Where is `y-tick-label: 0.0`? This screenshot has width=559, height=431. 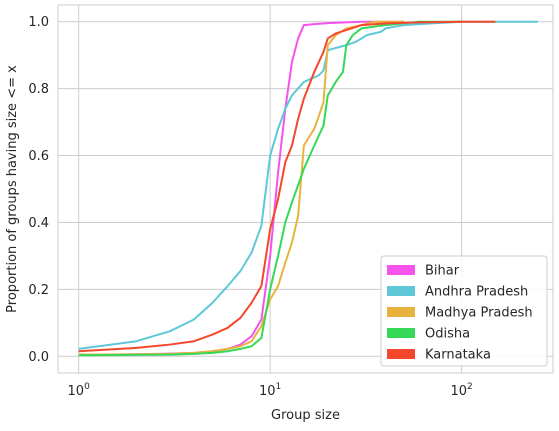 y-tick-label: 0.0 is located at coordinates (38, 357).